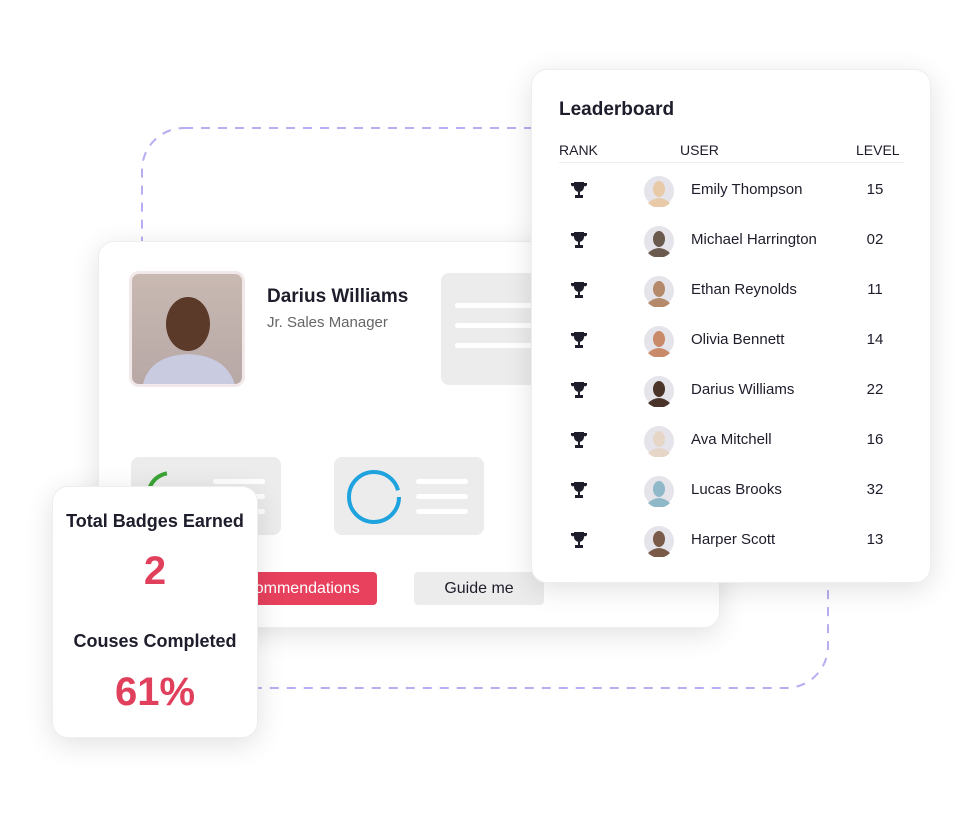  Describe the element at coordinates (733, 539) in the screenshot. I see `user-name: Harper Scott` at that location.